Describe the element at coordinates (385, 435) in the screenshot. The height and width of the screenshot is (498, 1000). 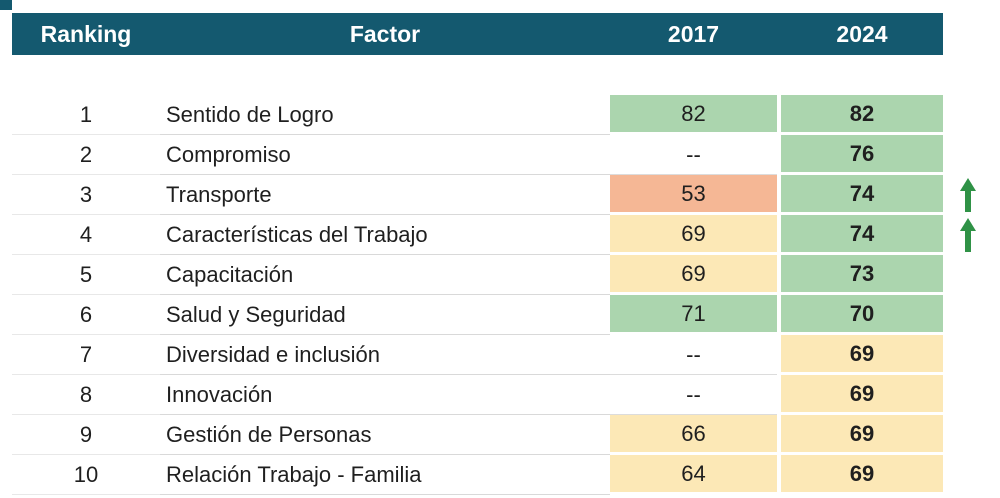
I see `factor-cell: Gestión de Personas` at that location.